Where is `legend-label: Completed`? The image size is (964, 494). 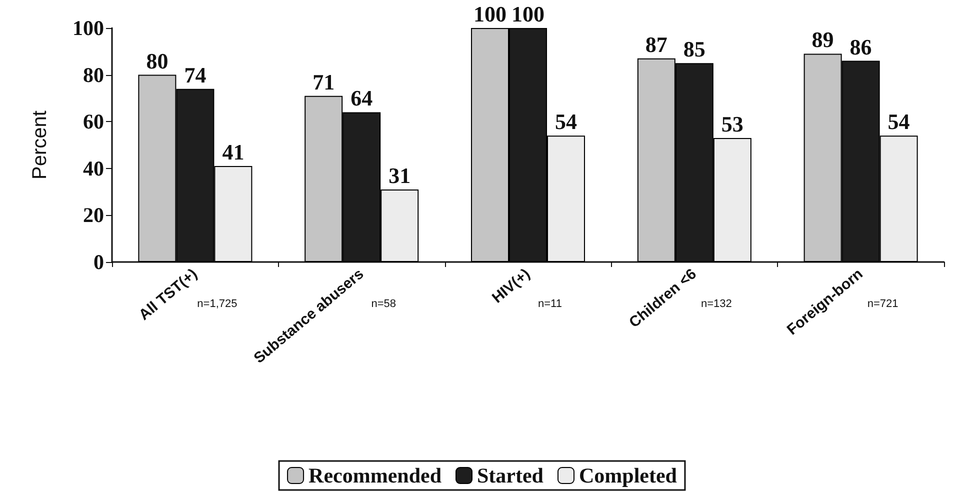 legend-label: Completed is located at coordinates (628, 476).